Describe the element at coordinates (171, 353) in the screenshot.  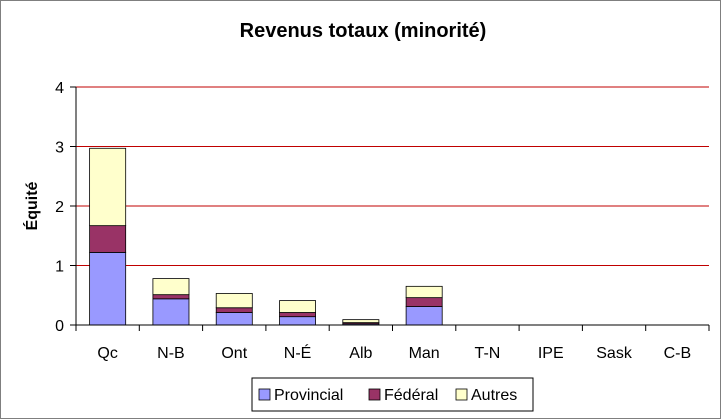
I see `x-tick-label: N-B` at that location.